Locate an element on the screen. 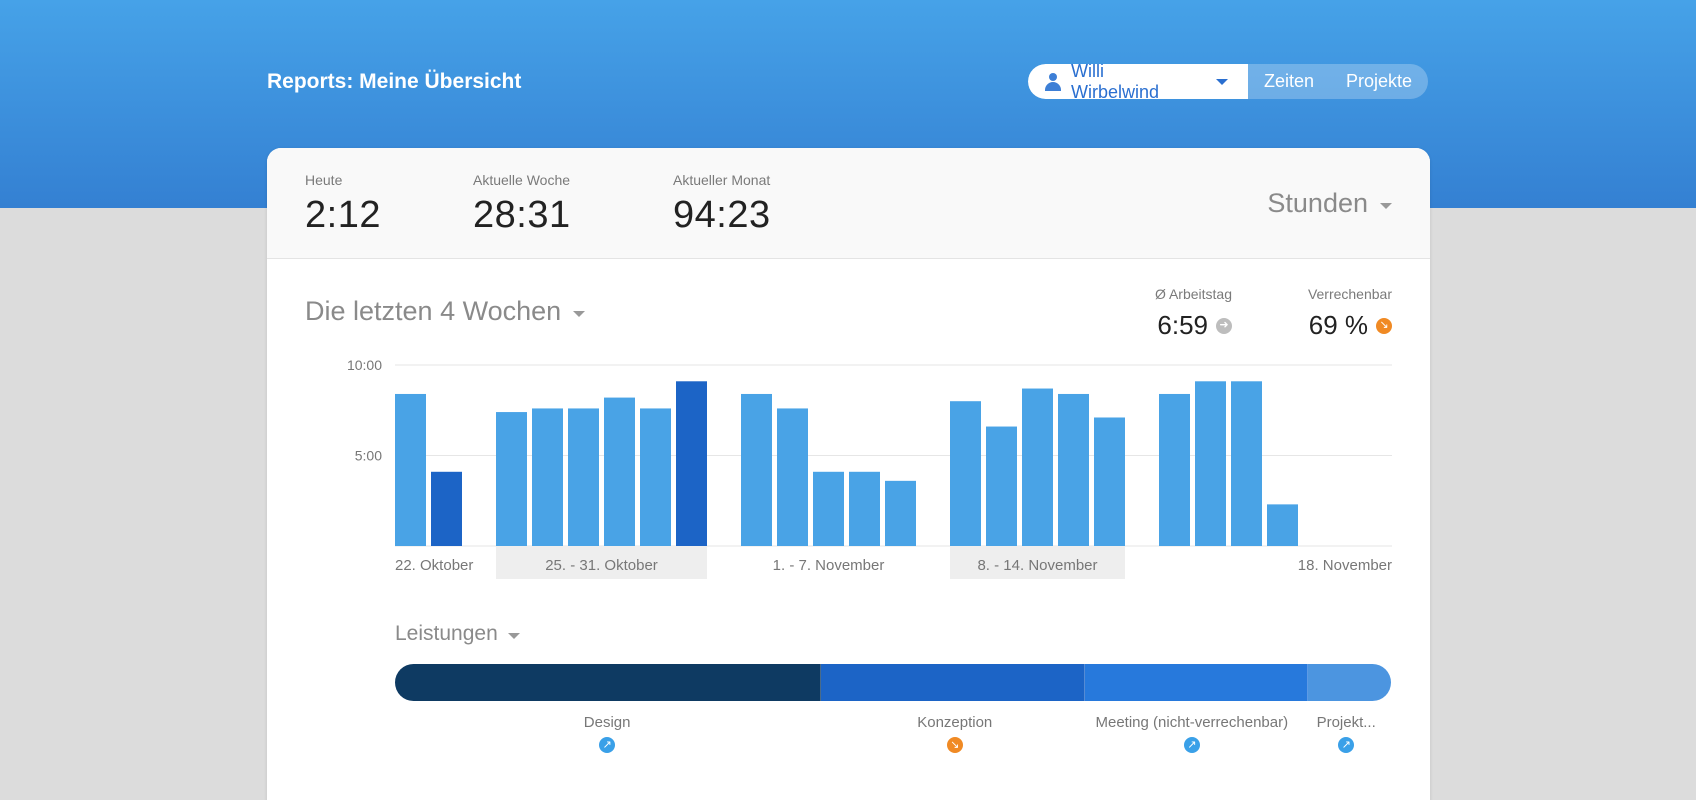  page-title: Reports: Meine Übersicht is located at coordinates (394, 81).